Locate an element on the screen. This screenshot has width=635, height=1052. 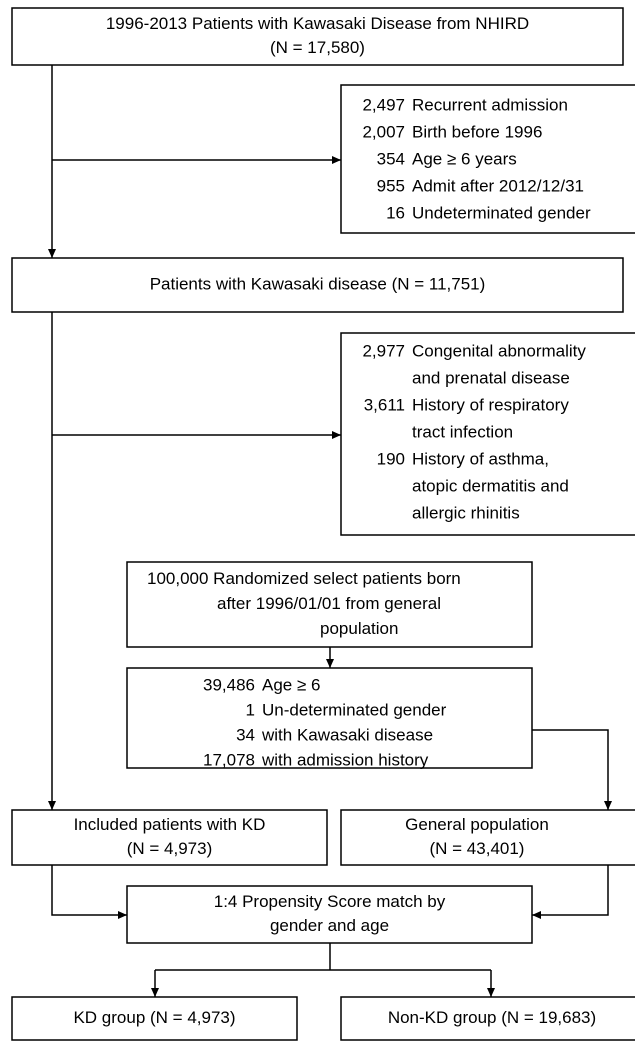
reason: allergic rhinitis is located at coordinates (466, 512).